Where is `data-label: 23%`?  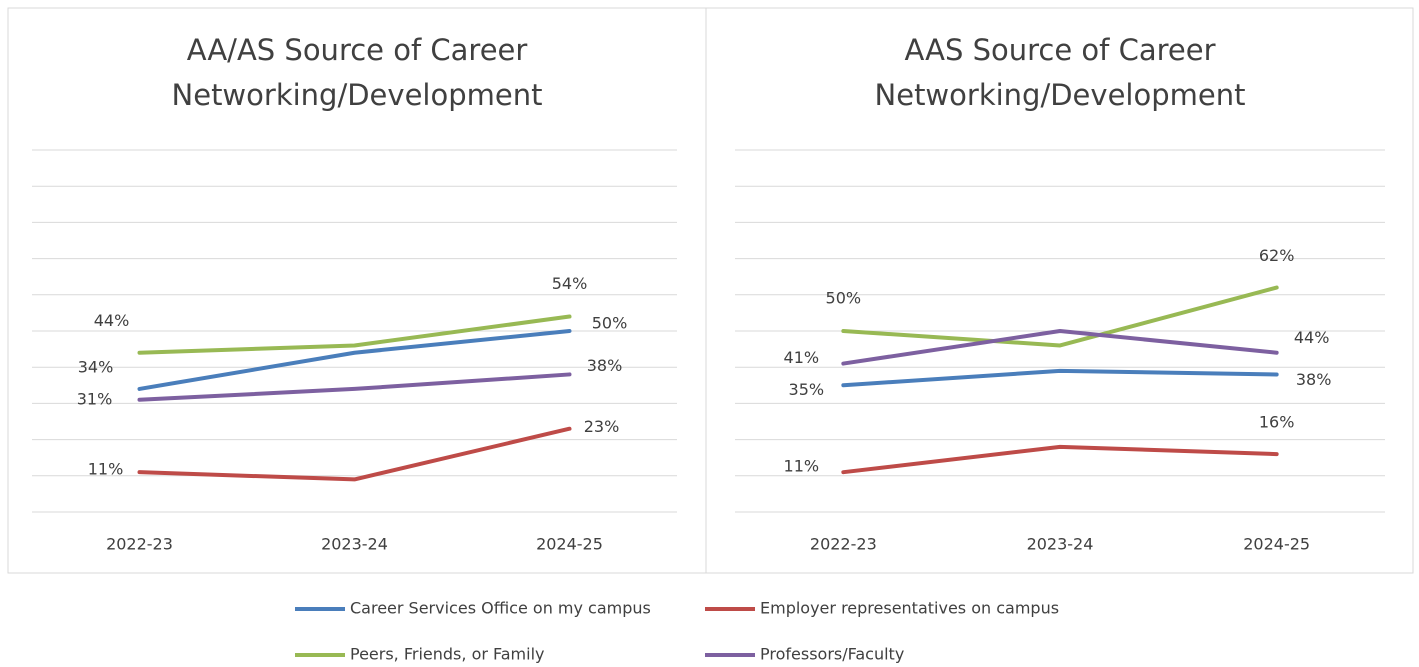 data-label: 23% is located at coordinates (602, 426).